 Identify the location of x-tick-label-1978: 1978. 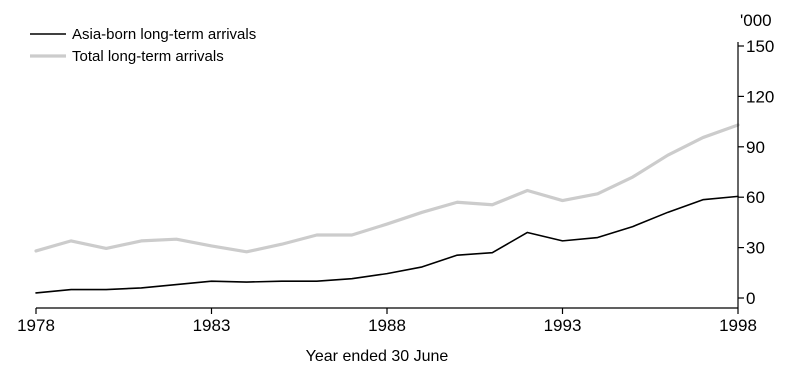
(36, 325).